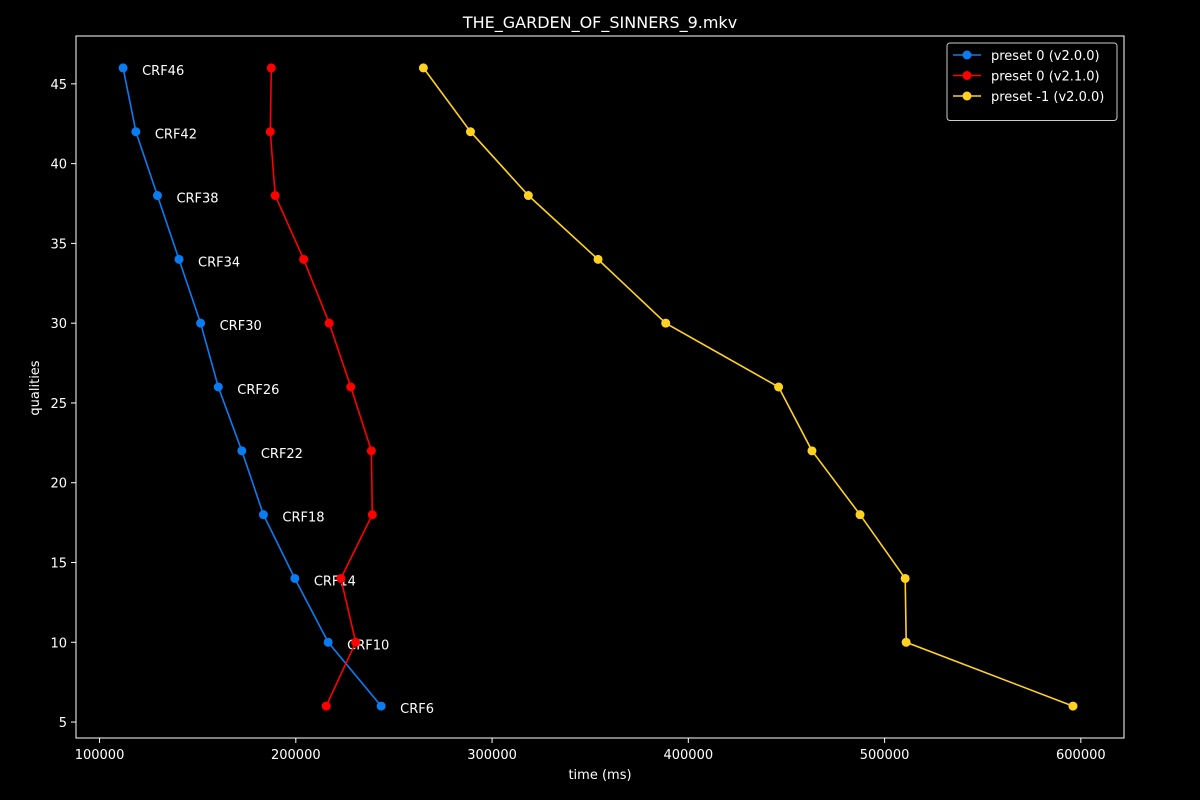 This screenshot has height=800, width=1200. Describe the element at coordinates (1045, 56) in the screenshot. I see `legend-label: preset 0 (v2.0.0)` at that location.